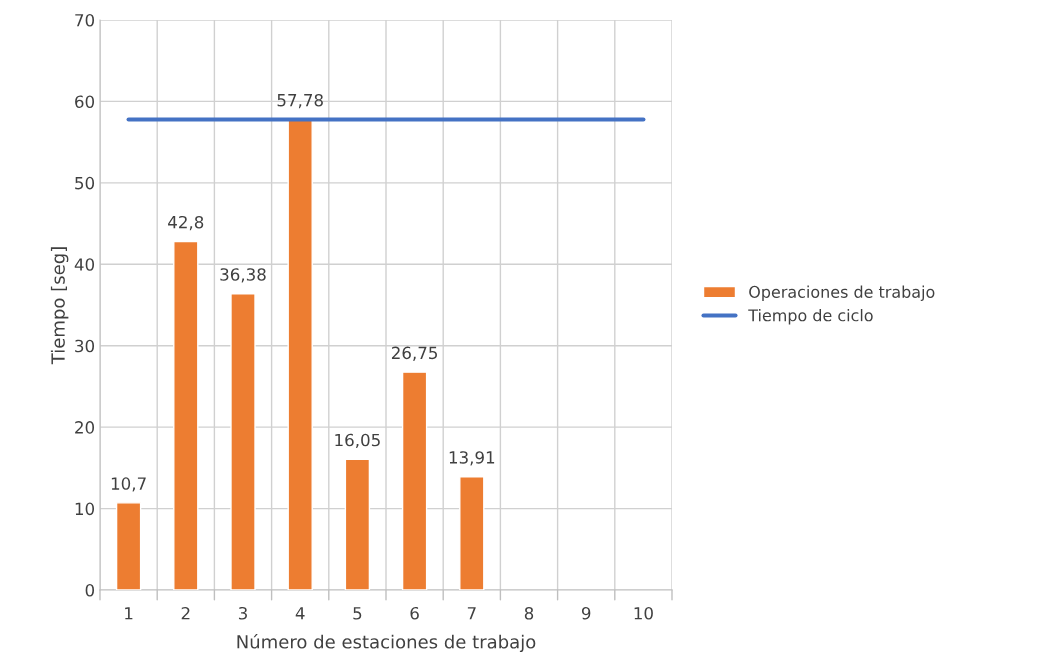 The image size is (1048, 672). I want to click on x-tick-label: 5, so click(357, 613).